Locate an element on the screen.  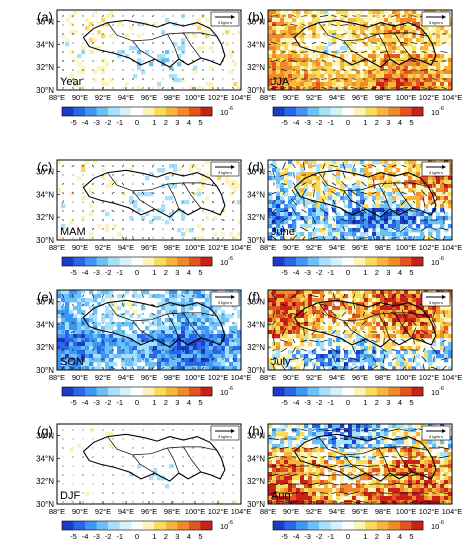
colorbar-exponent-power: -6 is located at coordinates (441, 109).